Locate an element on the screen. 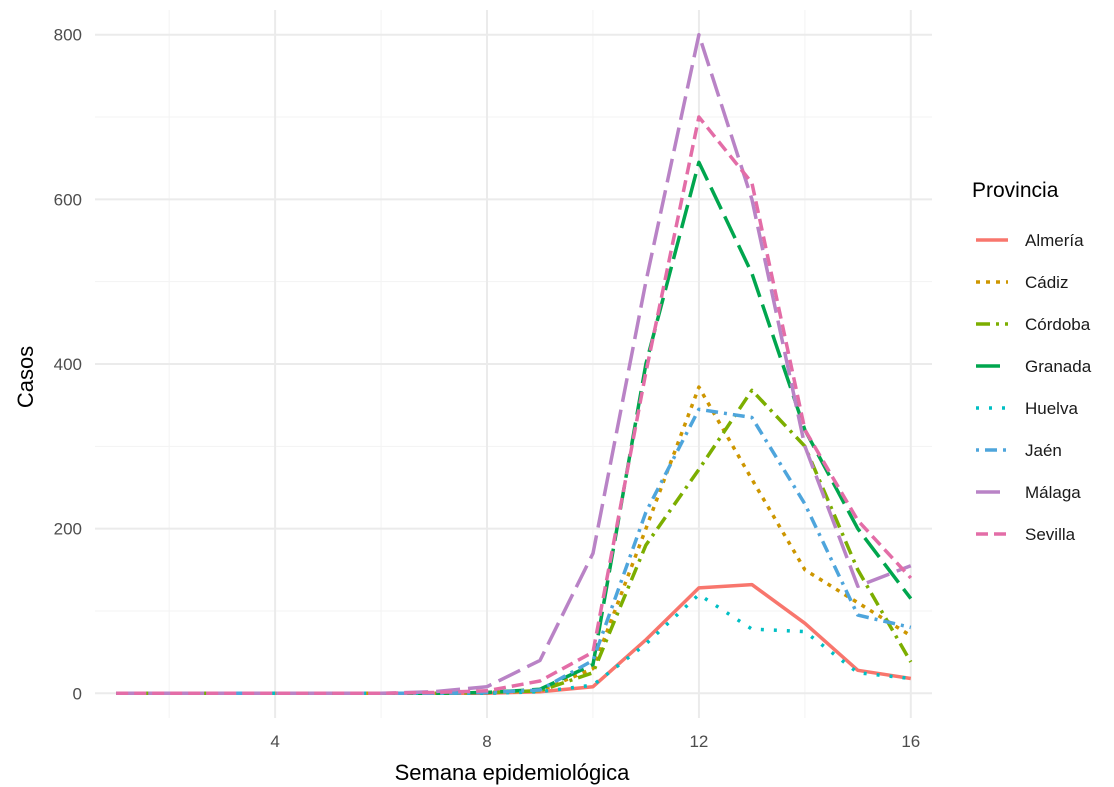 The height and width of the screenshot is (787, 1114). y-axis-tick-labels: 0 200 400 600 800 is located at coordinates (68, 365).